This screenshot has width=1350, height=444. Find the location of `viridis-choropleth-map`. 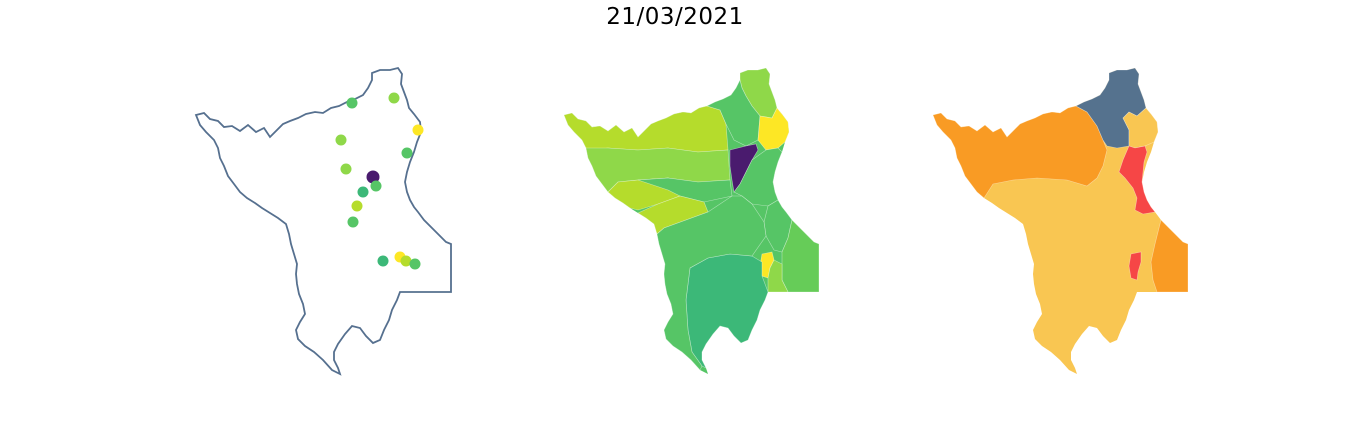

viridis-choropleth-map is located at coordinates (691, 221).